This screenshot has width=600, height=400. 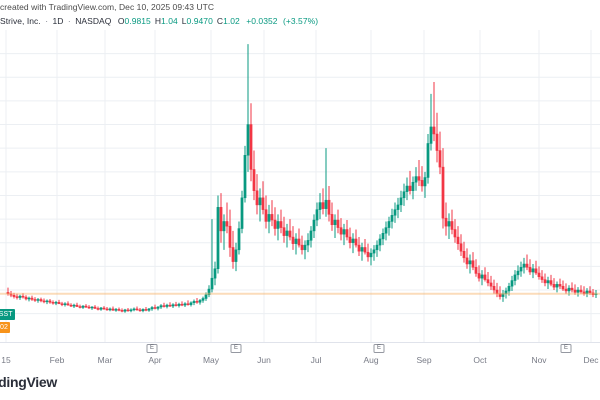 What do you see at coordinates (20, 21) in the screenshot?
I see `legend-symbol-name: Strive, Inc.` at bounding box center [20, 21].